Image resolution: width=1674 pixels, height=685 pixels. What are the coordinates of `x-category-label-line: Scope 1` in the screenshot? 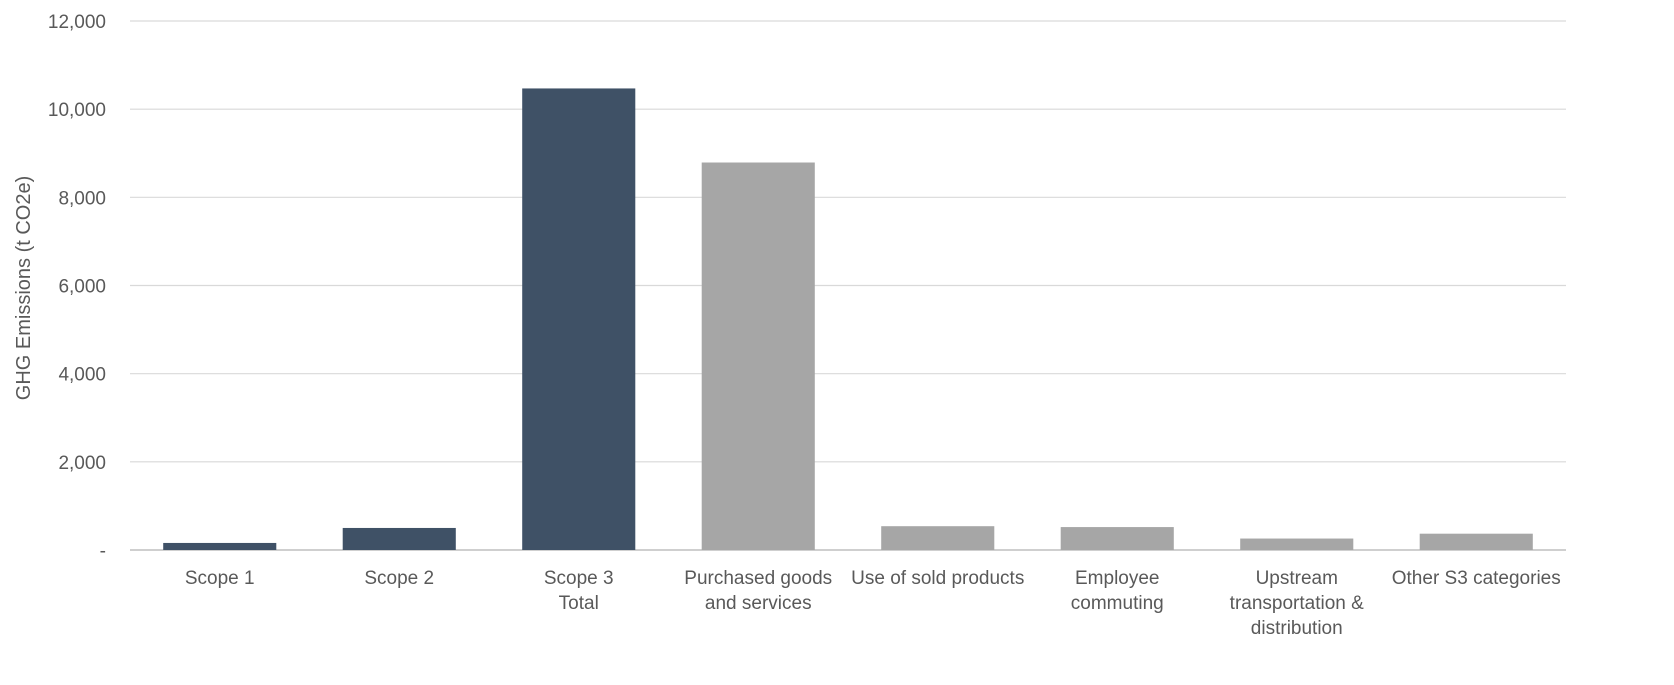 It's located at (220, 578).